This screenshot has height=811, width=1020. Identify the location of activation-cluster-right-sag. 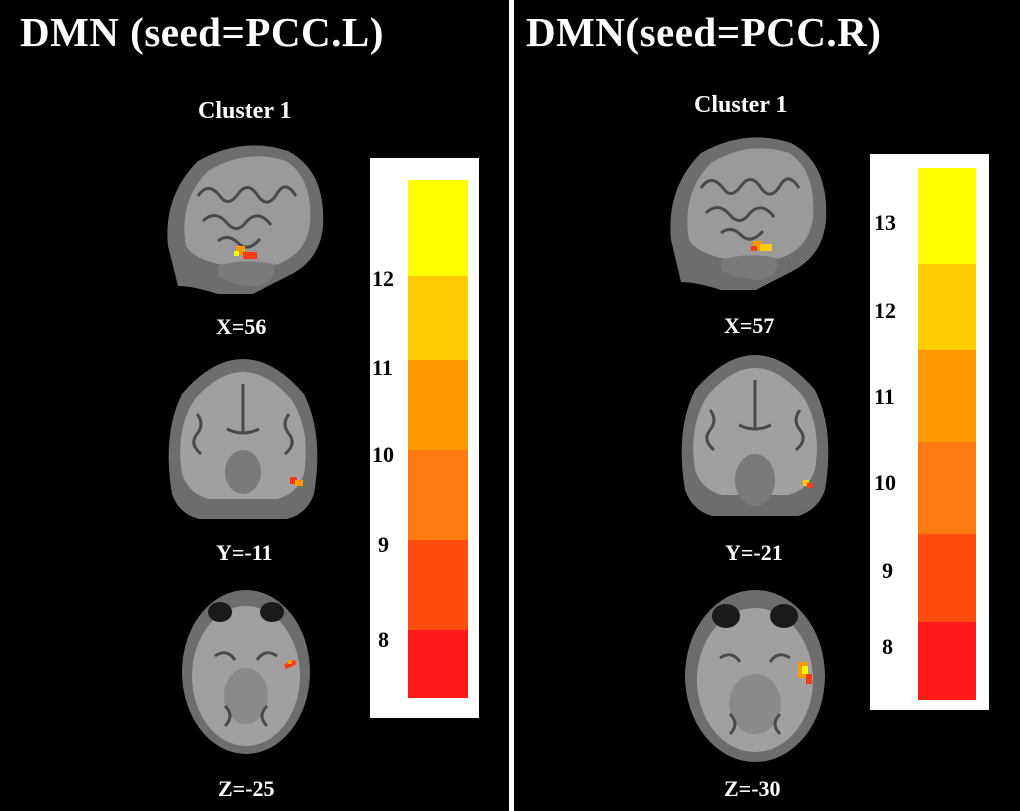
(757, 245).